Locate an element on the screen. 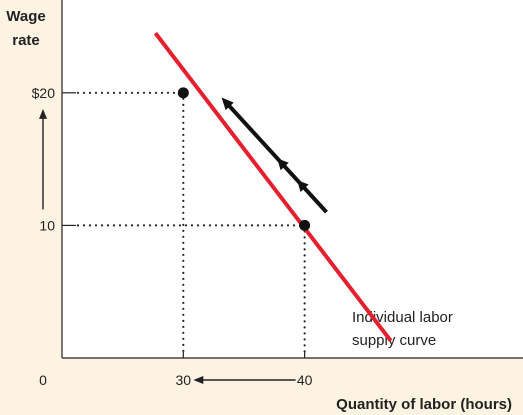 This screenshot has height=415, width=523. movement-arrow-head-middle is located at coordinates (283, 164).